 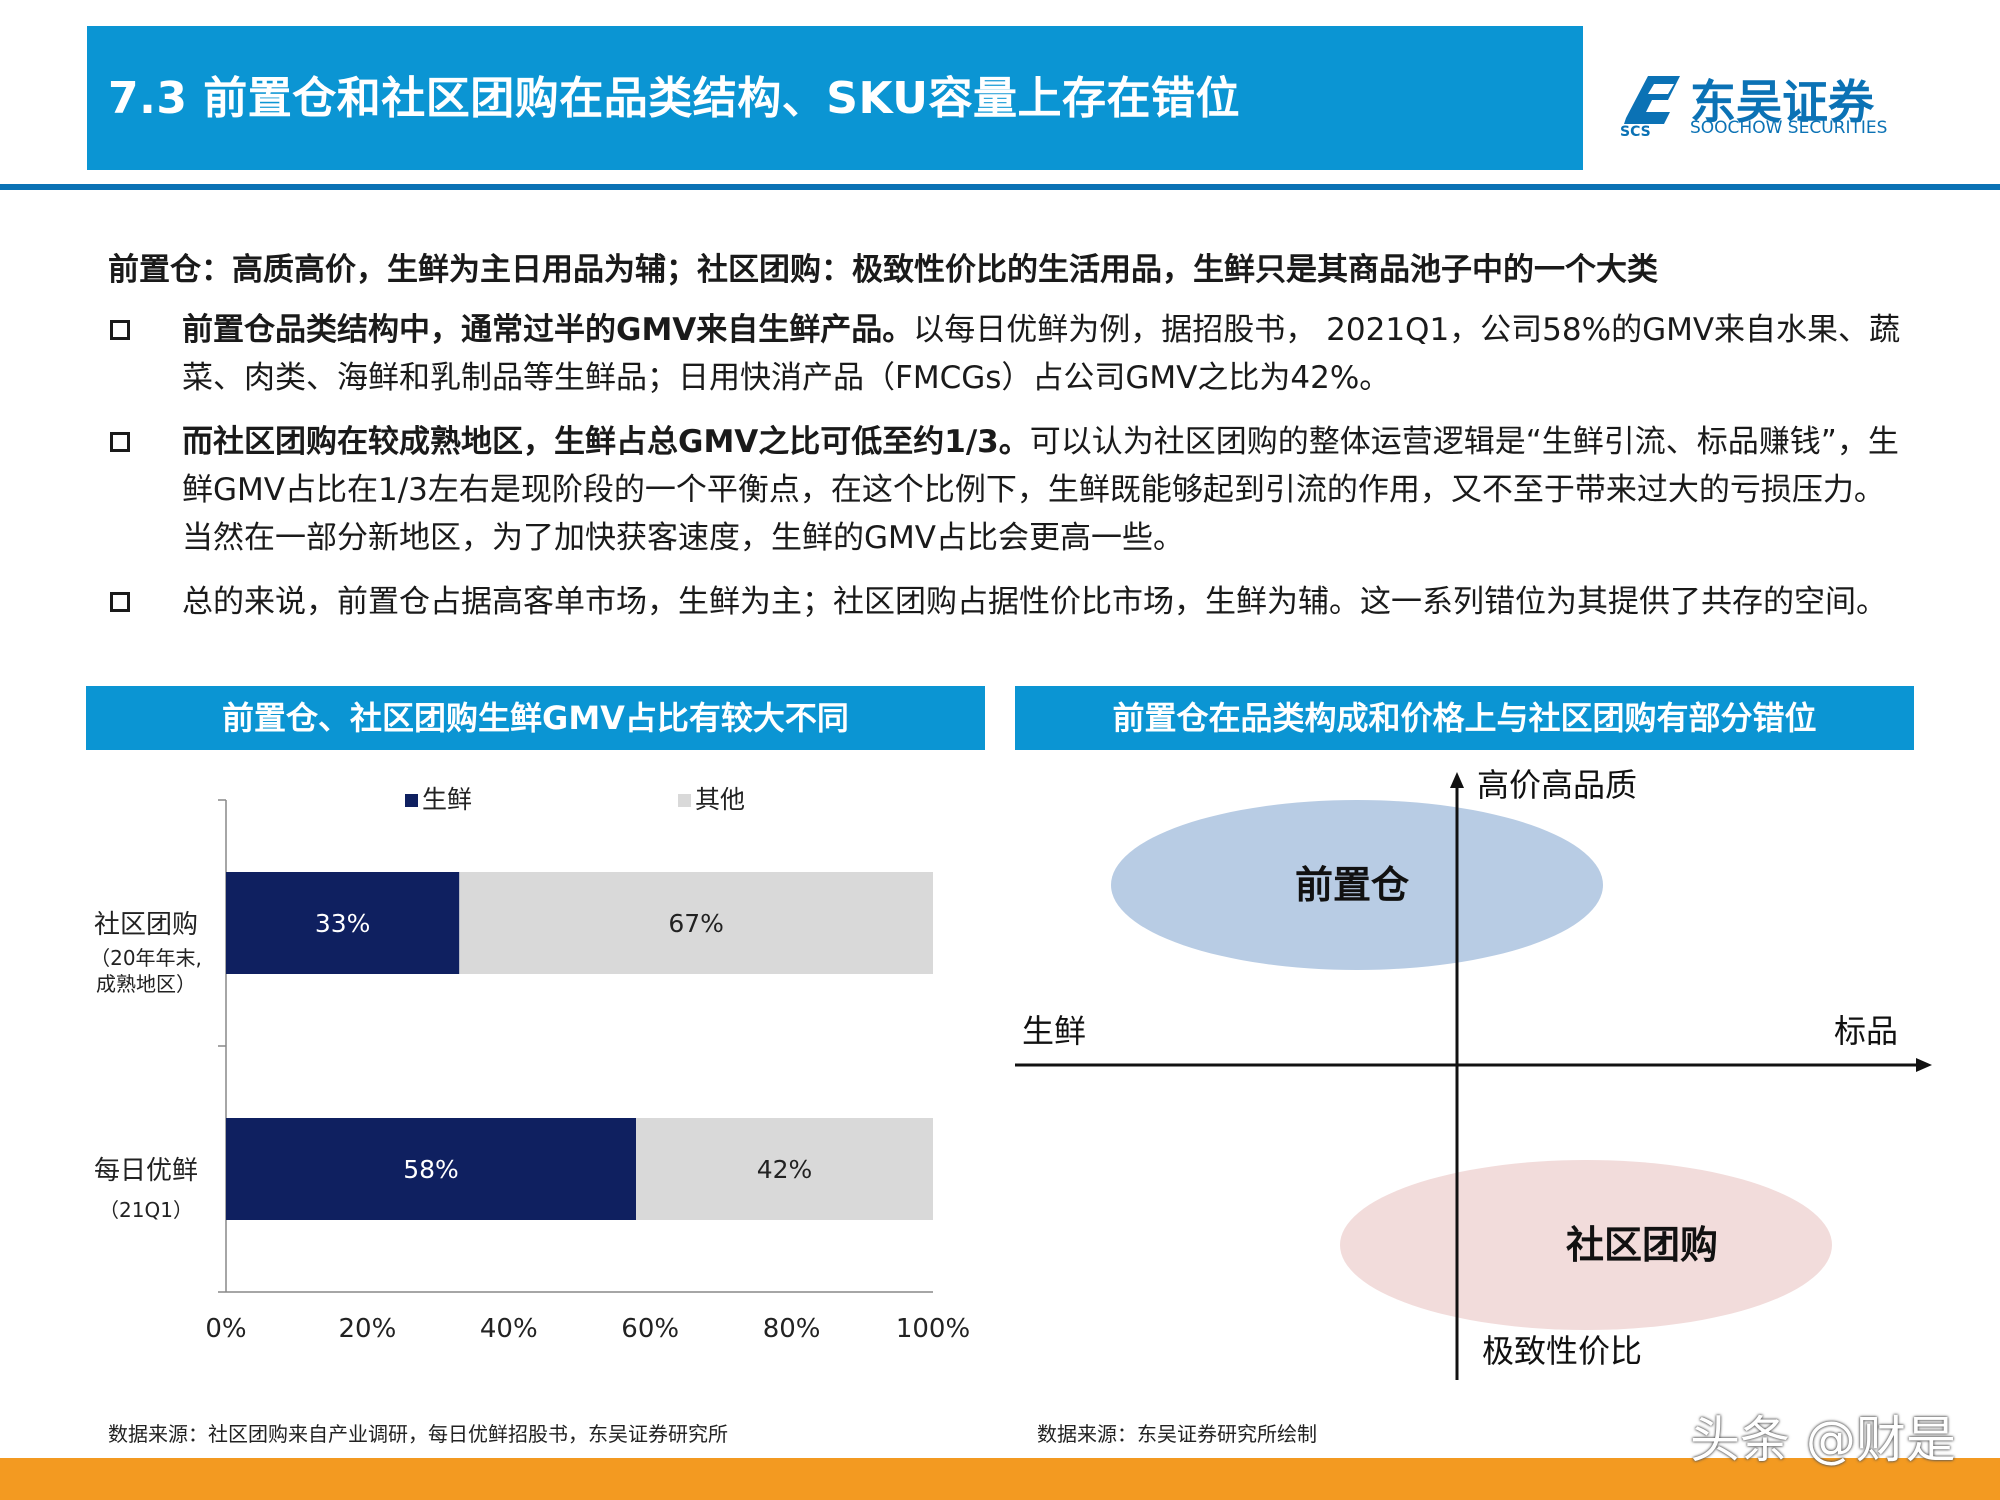 What do you see at coordinates (1054, 1031) in the screenshot?
I see `axis-label-left: 生鲜` at bounding box center [1054, 1031].